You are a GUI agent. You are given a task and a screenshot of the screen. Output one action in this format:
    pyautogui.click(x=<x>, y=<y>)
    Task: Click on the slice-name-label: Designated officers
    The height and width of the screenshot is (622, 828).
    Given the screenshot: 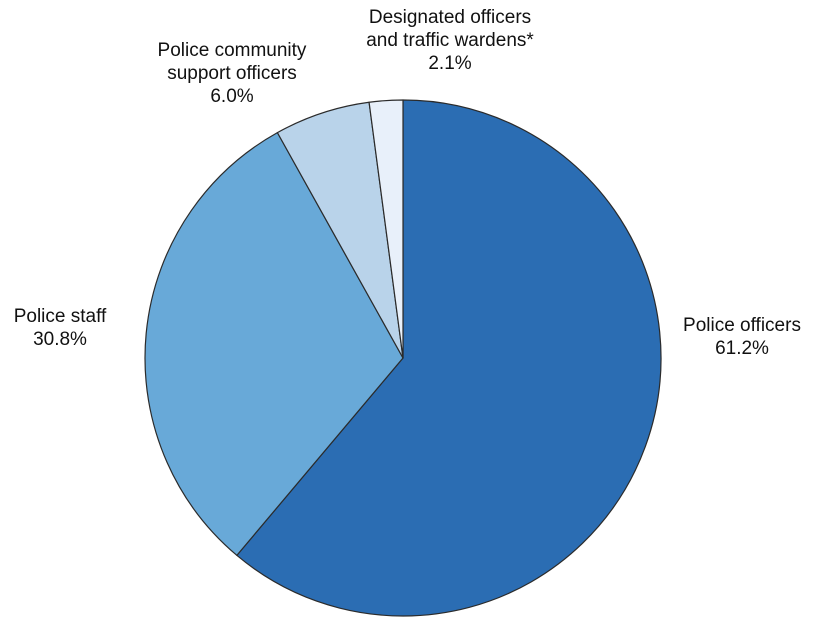 What is the action you would take?
    pyautogui.click(x=450, y=17)
    